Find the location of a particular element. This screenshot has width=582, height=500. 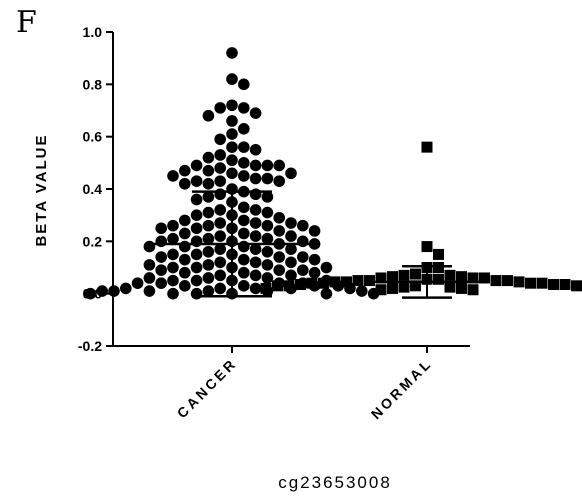

panel-letter: F is located at coordinates (26, 22).